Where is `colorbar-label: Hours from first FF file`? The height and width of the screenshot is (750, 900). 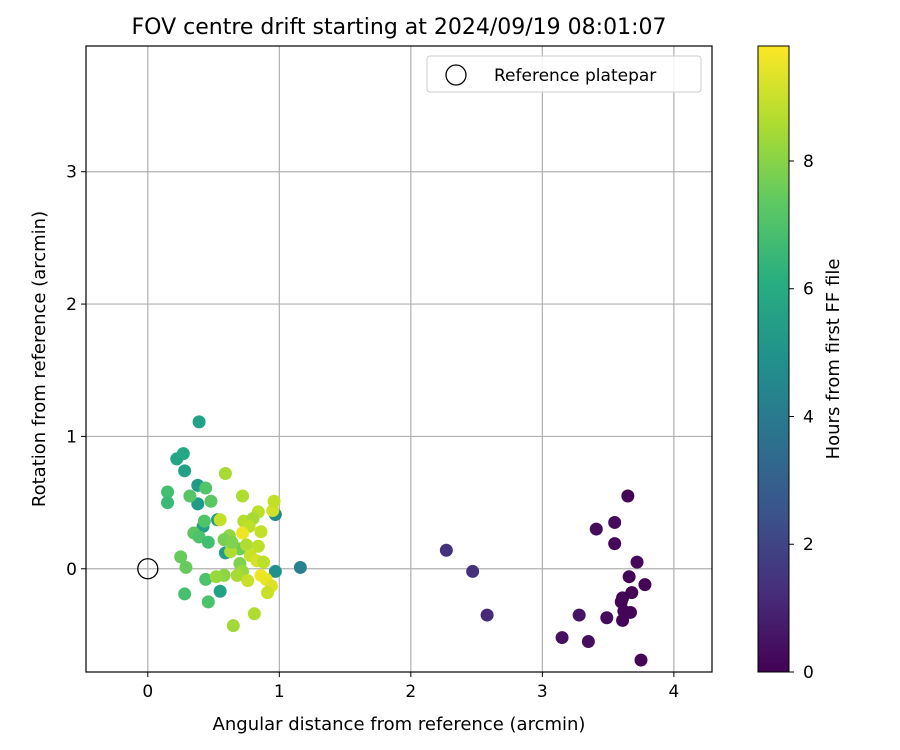 colorbar-label: Hours from first FF file is located at coordinates (833, 359).